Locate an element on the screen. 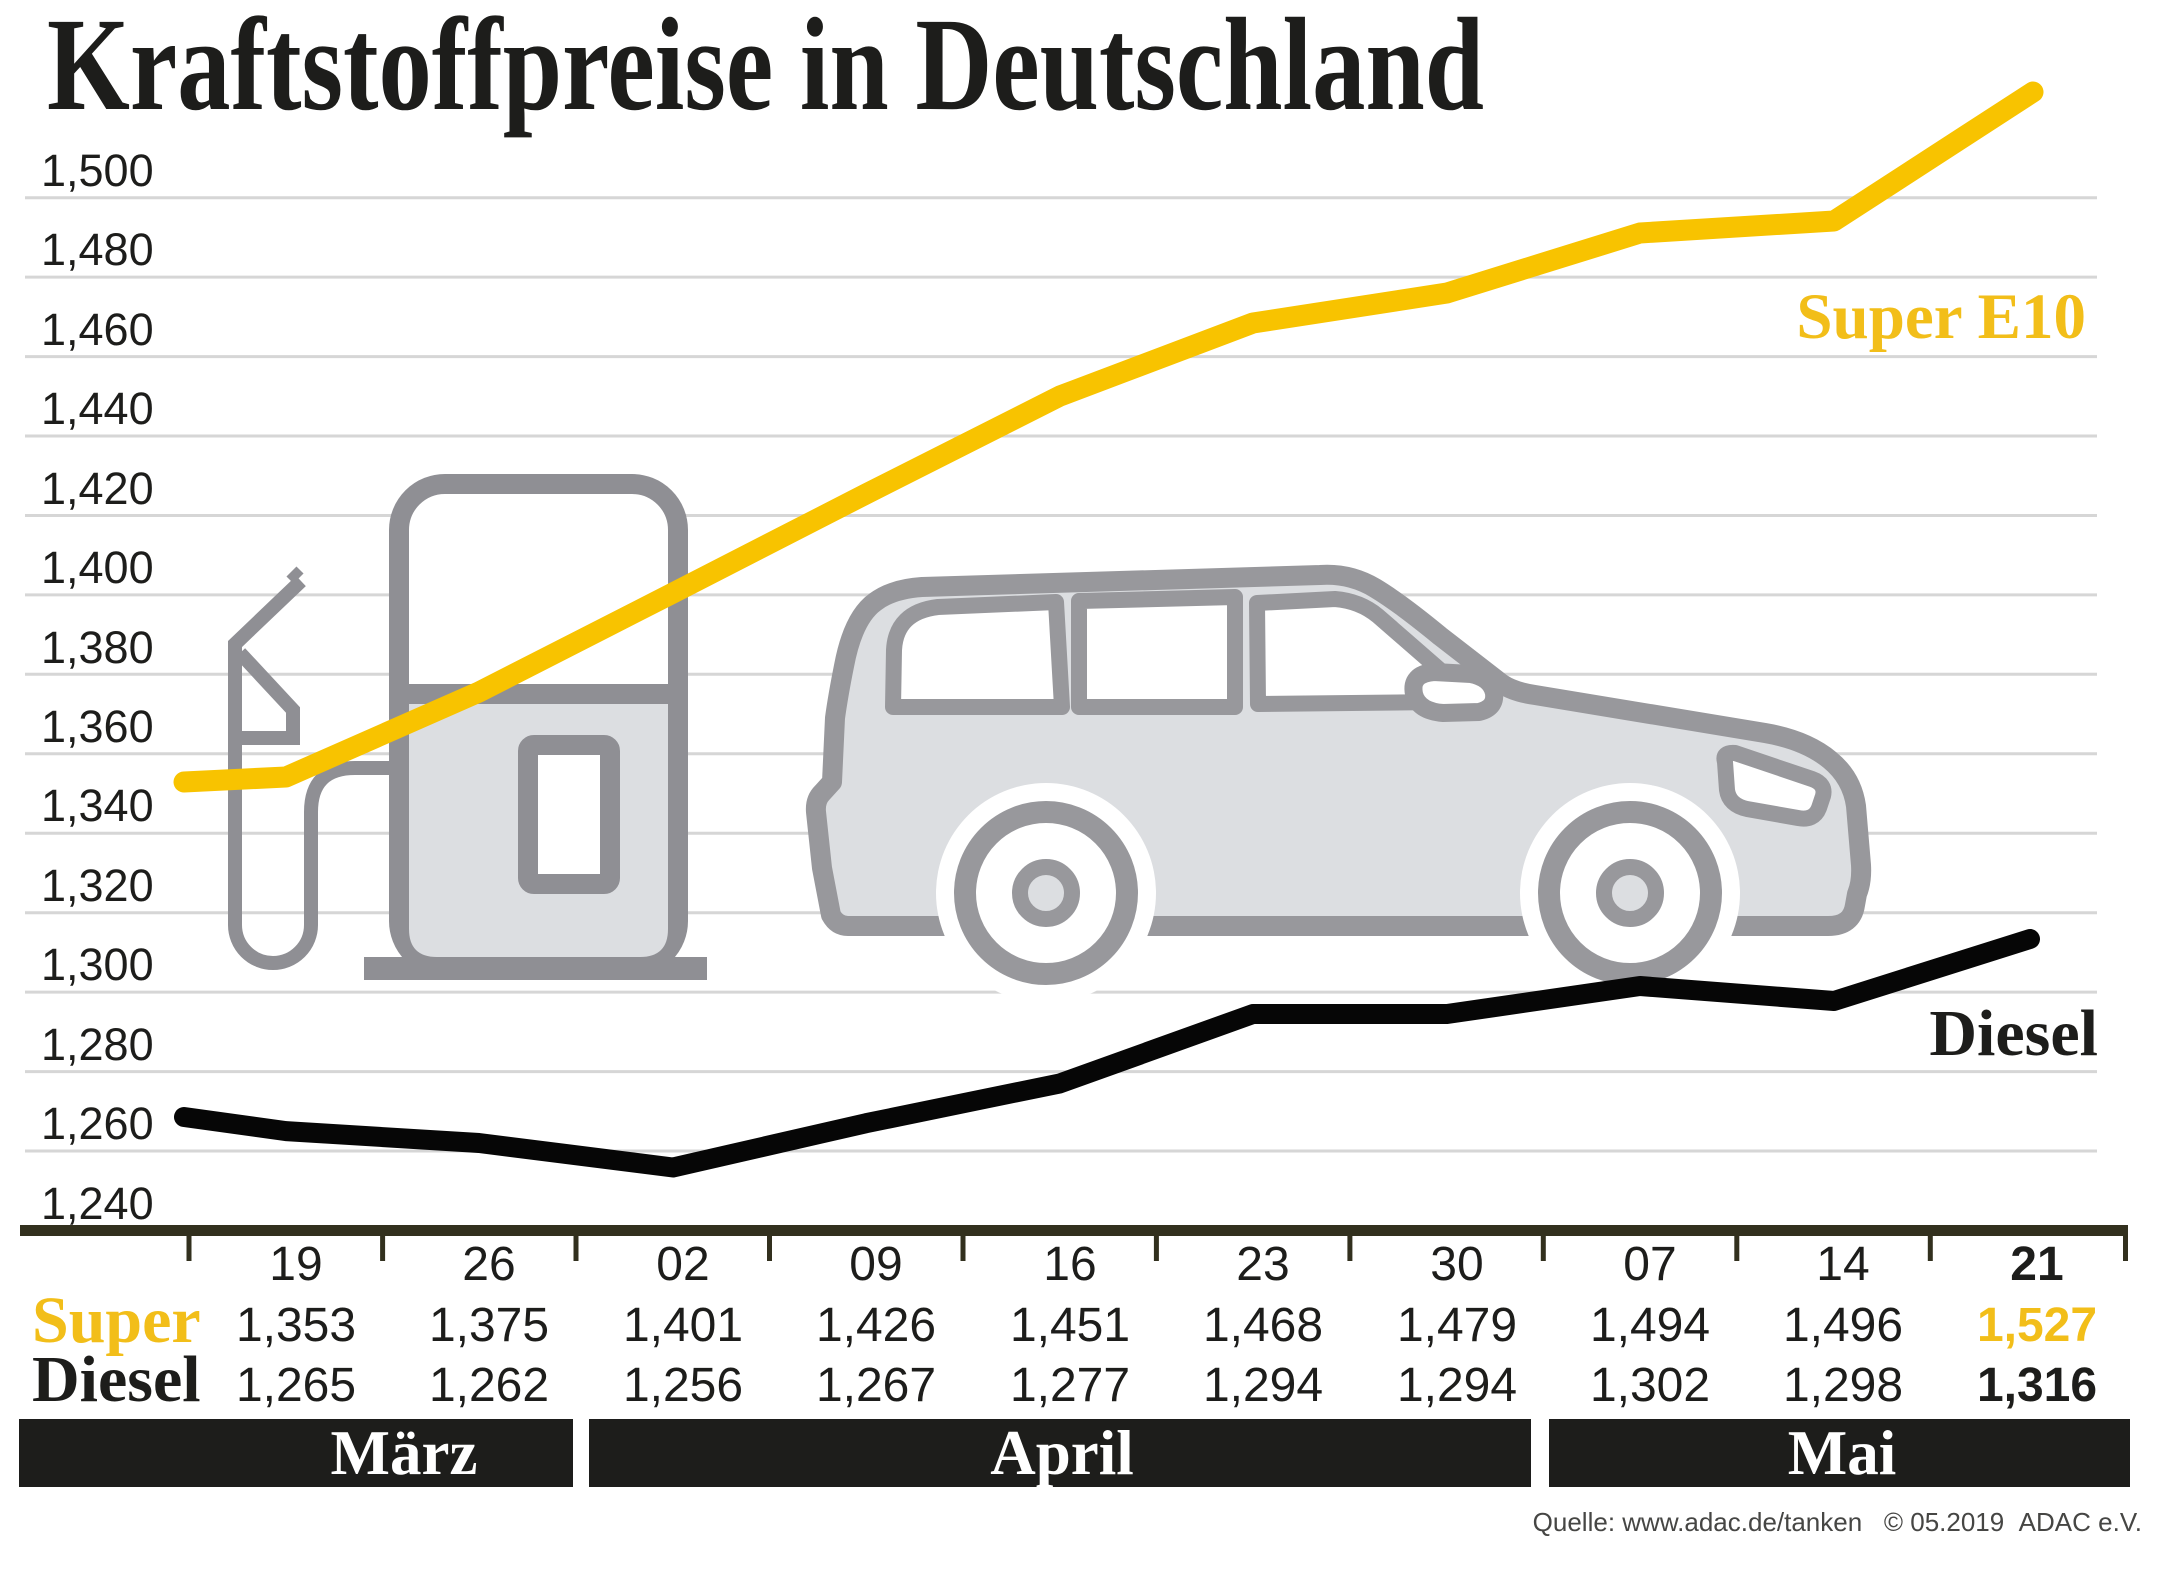 The image size is (2169, 1573). svg-text: Mai is located at coordinates (1842, 1453).